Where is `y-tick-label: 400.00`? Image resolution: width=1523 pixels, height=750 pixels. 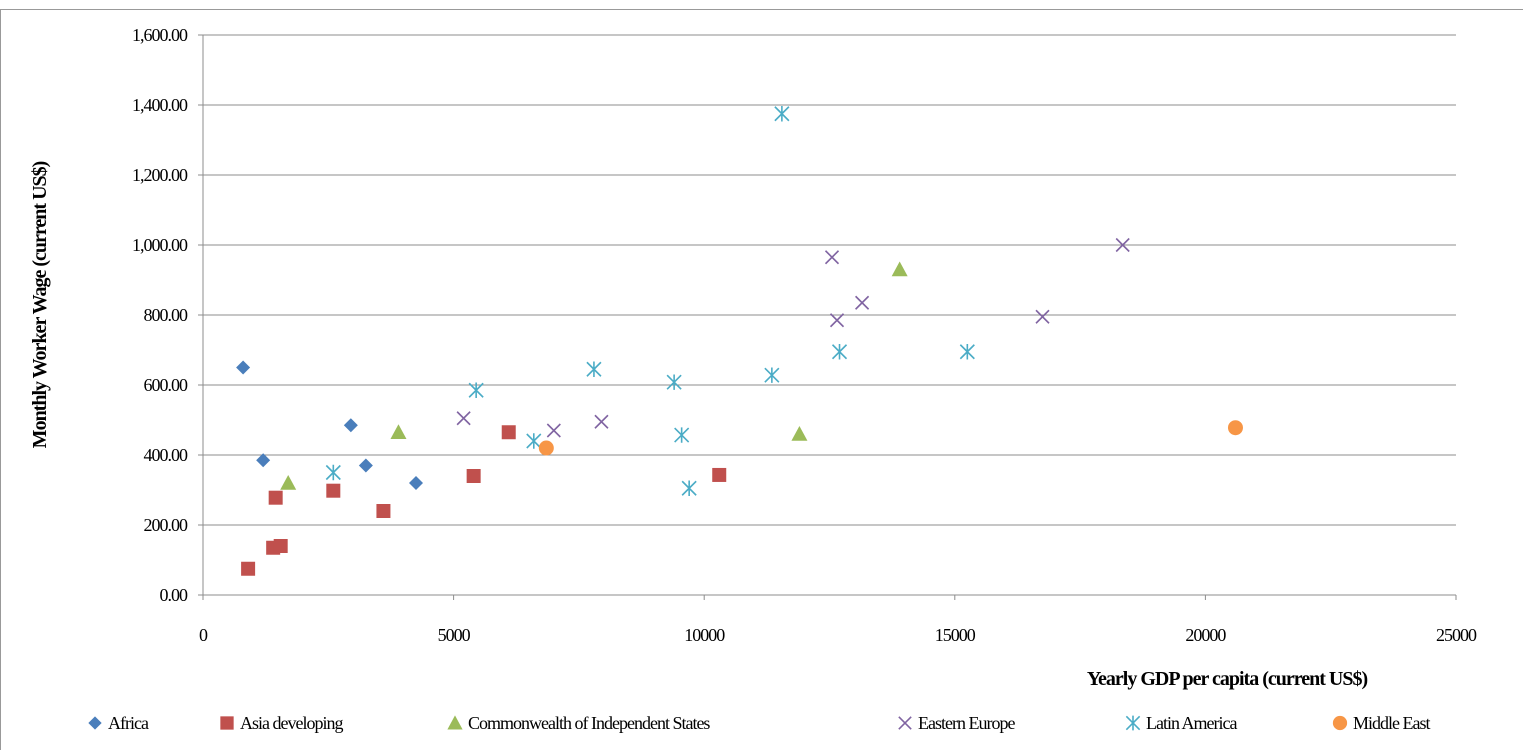 y-tick-label: 400.00 is located at coordinates (166, 455).